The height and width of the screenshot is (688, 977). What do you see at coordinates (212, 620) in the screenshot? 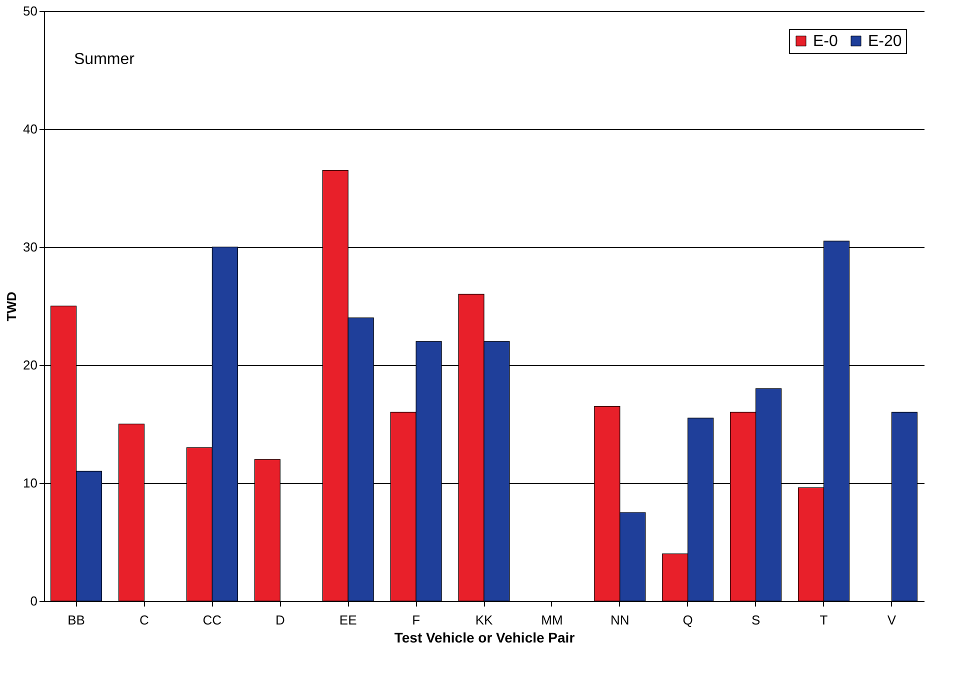
I see `x-tick-label: CC` at bounding box center [212, 620].